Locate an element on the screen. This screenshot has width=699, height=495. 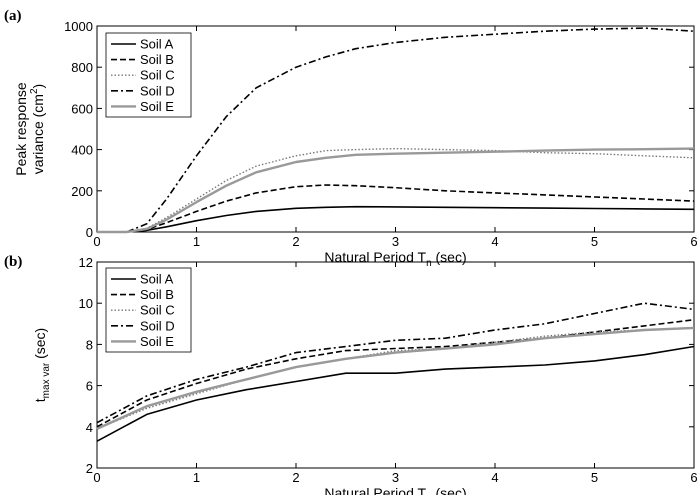
y-axis-label-line1: Peak response is located at coordinates (21, 129).